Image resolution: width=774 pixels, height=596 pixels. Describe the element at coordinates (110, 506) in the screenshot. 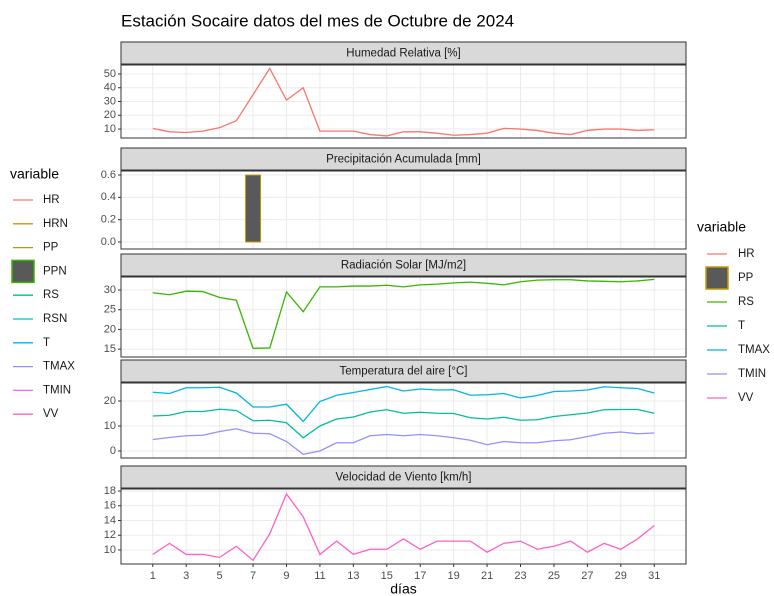

I see `y-tick-label: 16` at that location.